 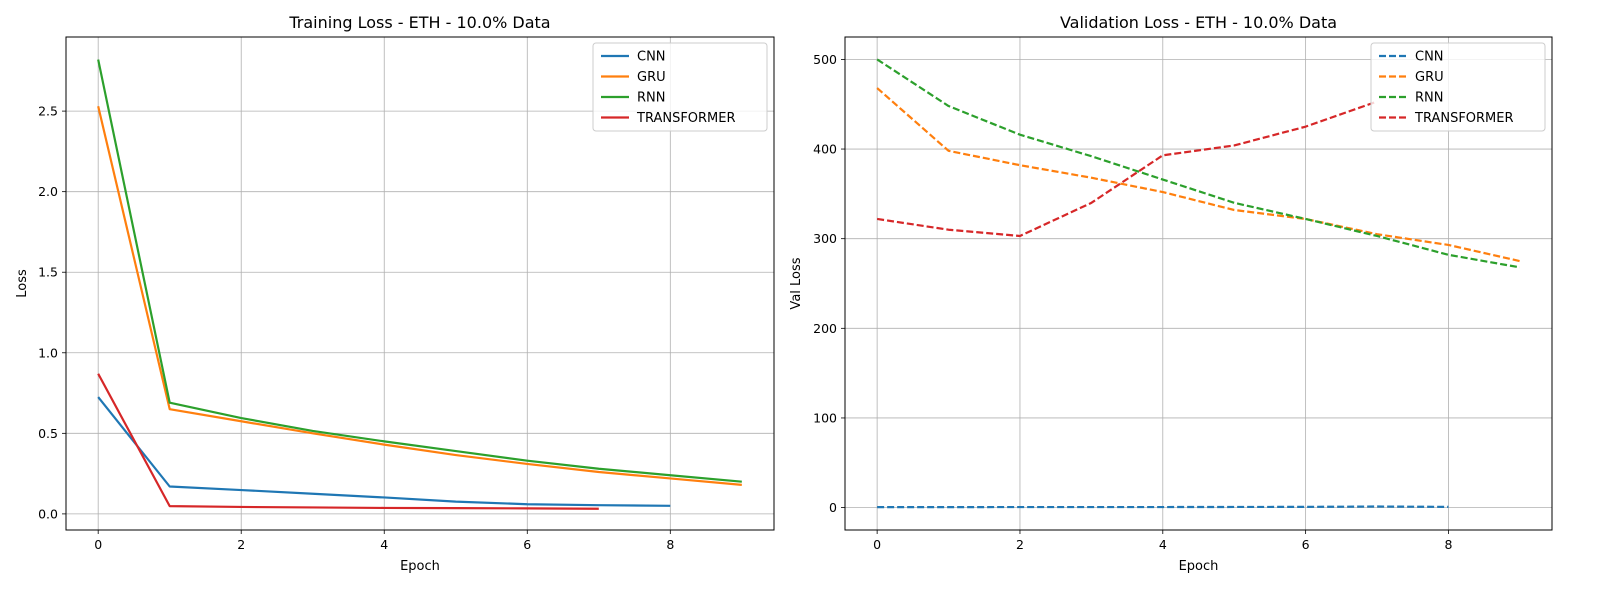 I want to click on y-tick-label: 0.5, so click(x=48, y=433).